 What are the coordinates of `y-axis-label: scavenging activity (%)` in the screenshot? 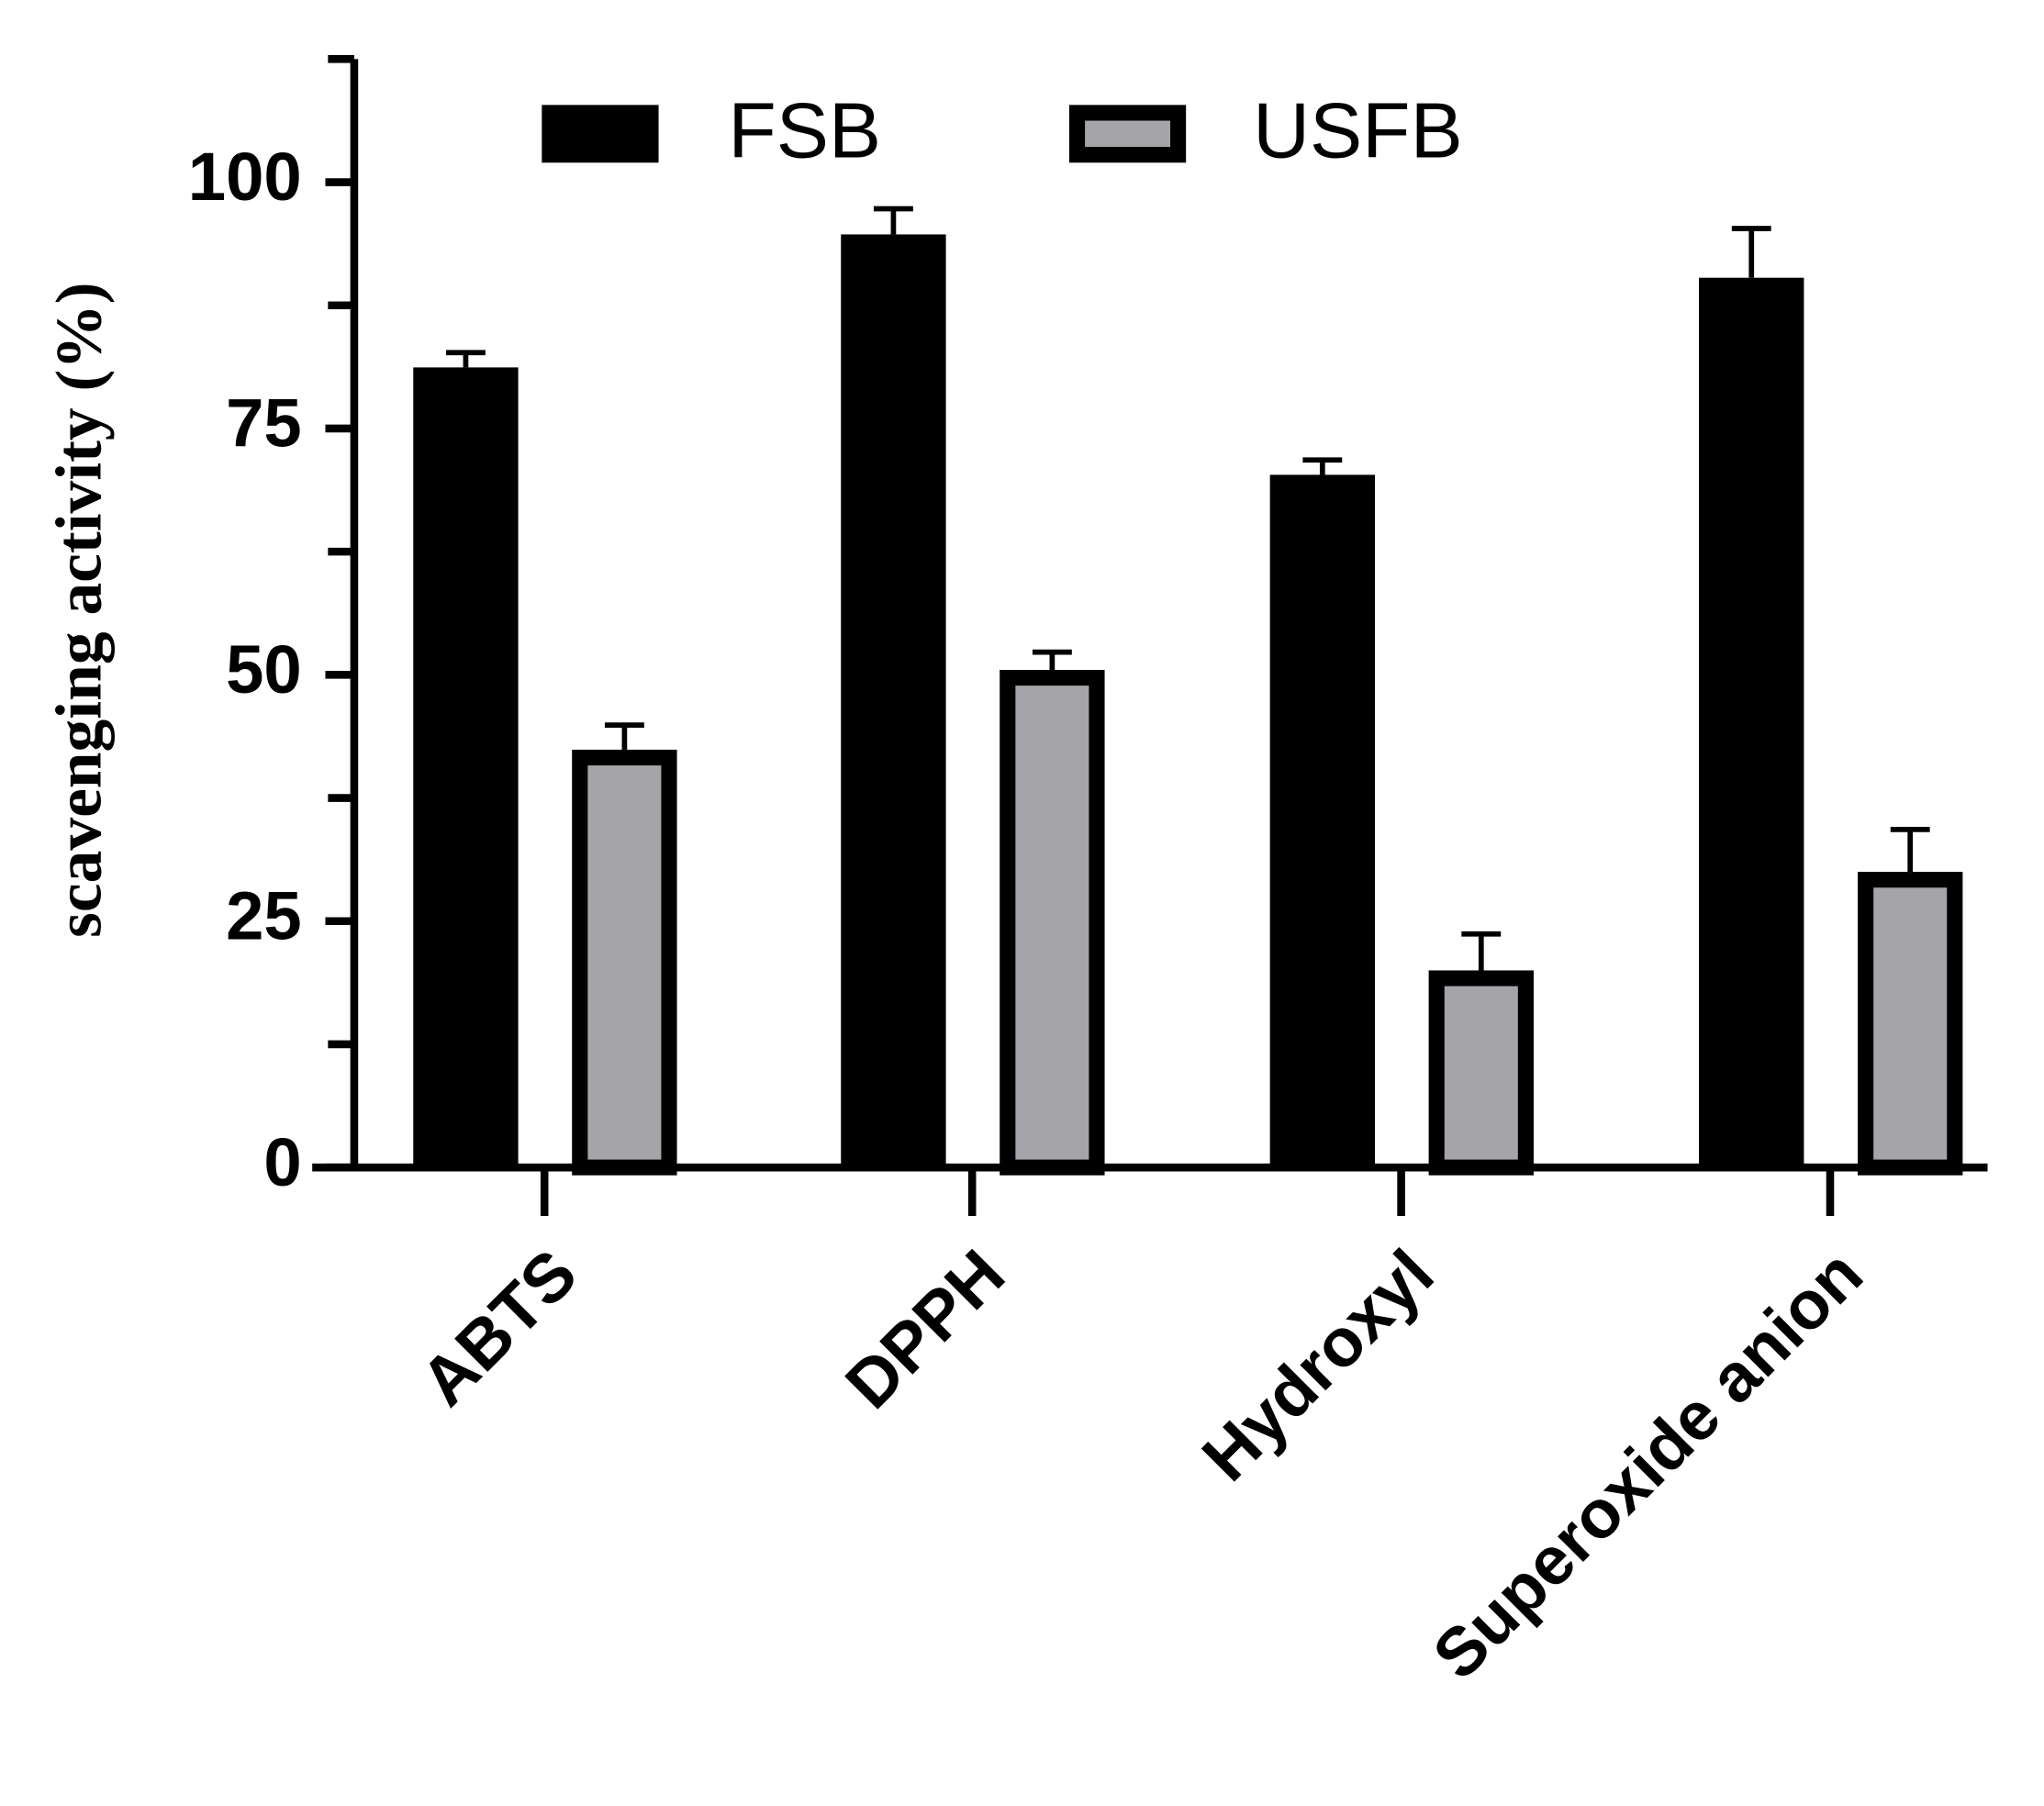 It's located at (78, 610).